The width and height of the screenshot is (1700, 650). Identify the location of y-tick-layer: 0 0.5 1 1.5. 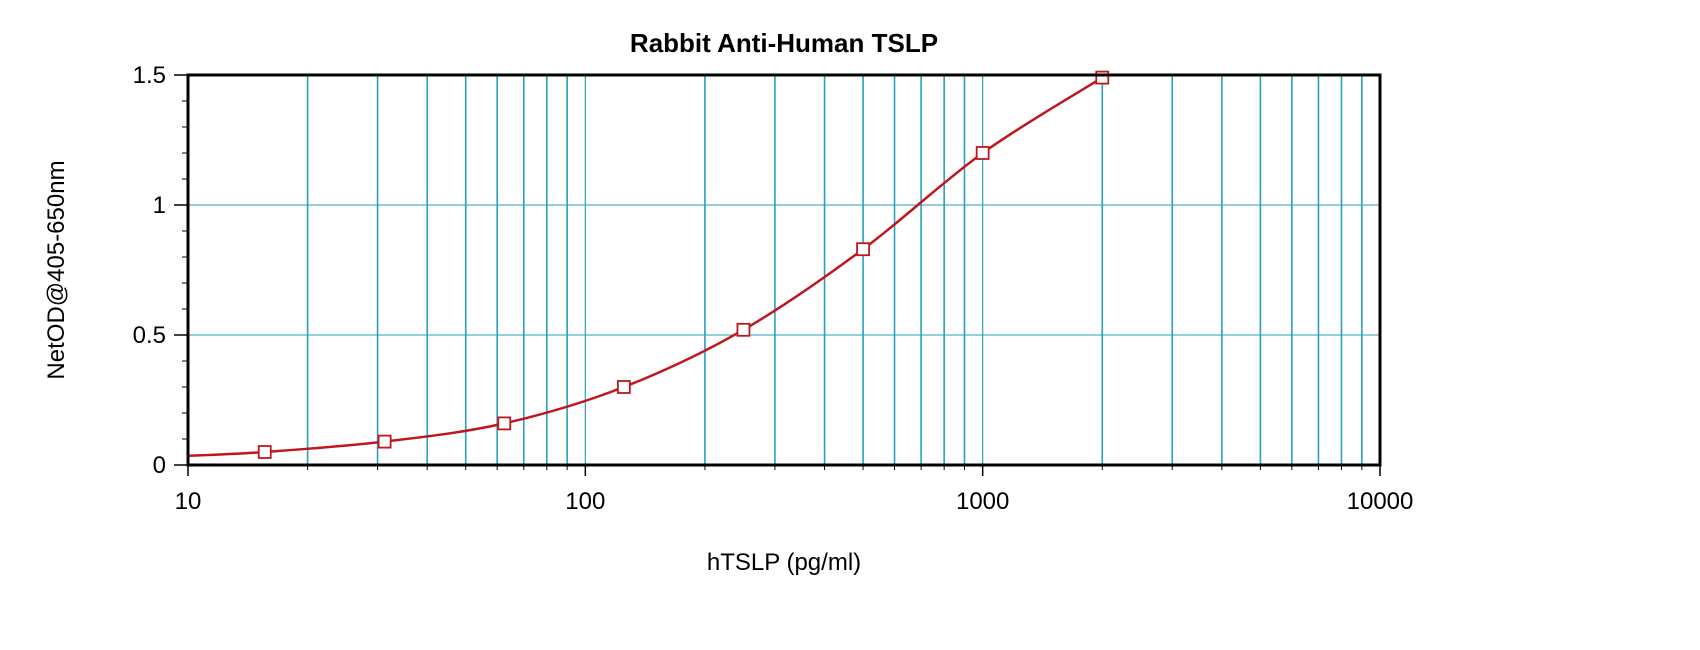
(160, 270).